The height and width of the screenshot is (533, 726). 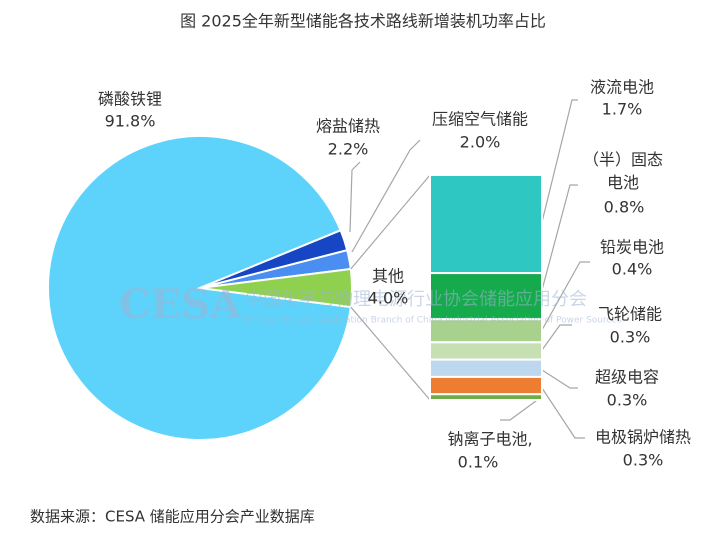 What do you see at coordinates (130, 99) in the screenshot?
I see `slice-label: 磷酸铁锂` at bounding box center [130, 99].